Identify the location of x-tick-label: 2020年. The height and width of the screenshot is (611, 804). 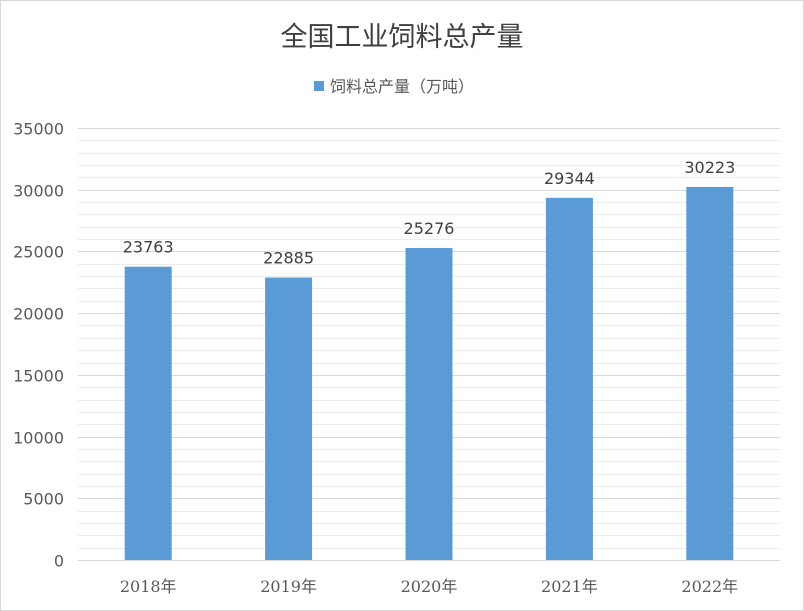
(429, 586).